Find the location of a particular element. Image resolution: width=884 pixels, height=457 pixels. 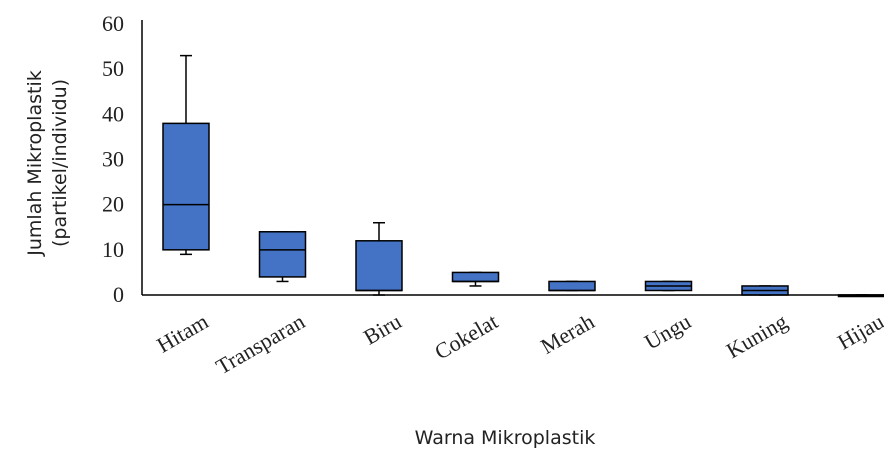

y-axis-title-line2: (partikel/individu) is located at coordinates (60, 163).